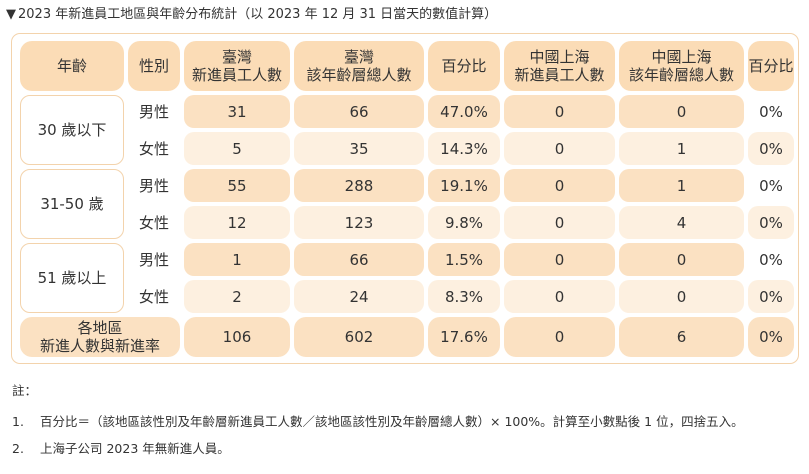 Image resolution: width=809 pixels, height=474 pixels. What do you see at coordinates (72, 278) in the screenshot?
I see `age-group-cell: 51 歲以上` at bounding box center [72, 278].